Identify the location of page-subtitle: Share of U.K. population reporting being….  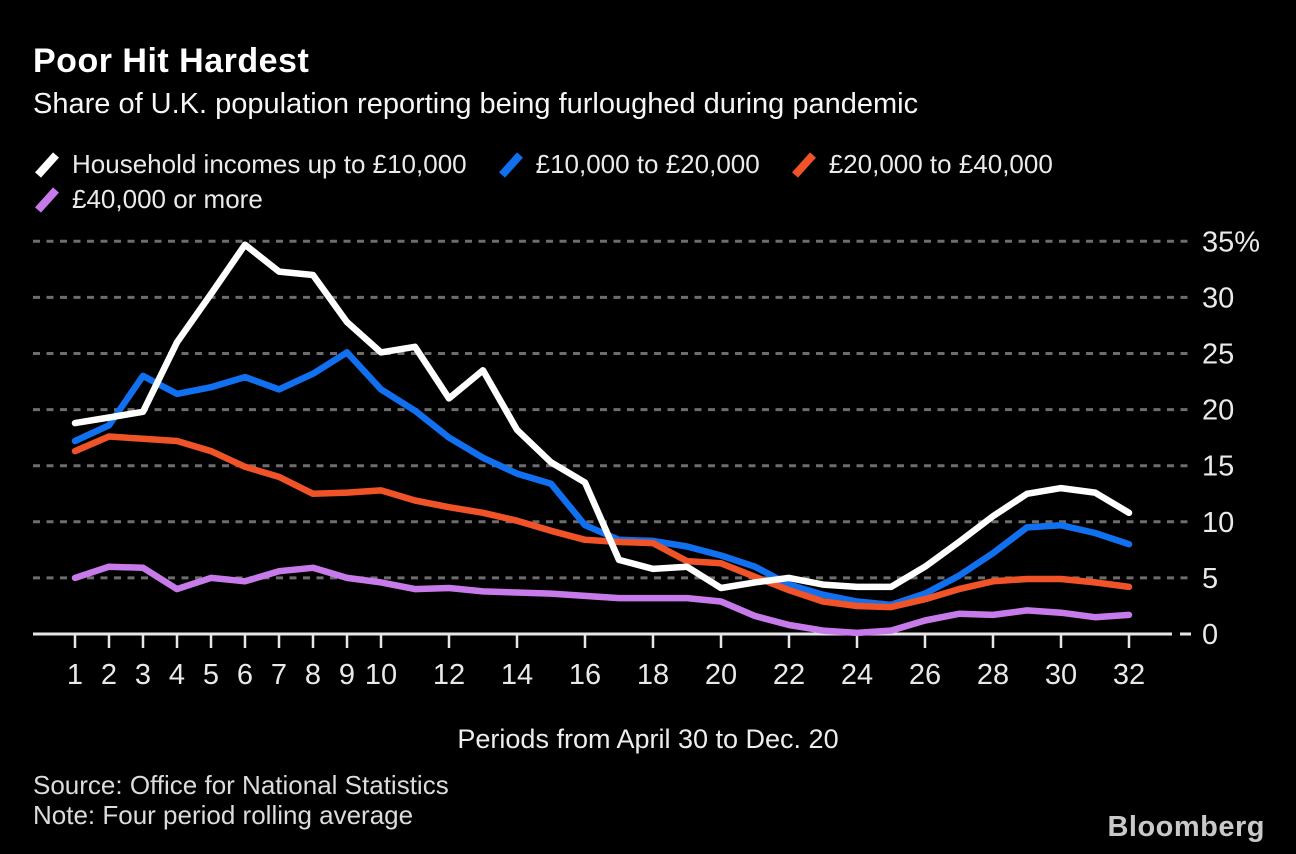
(476, 104).